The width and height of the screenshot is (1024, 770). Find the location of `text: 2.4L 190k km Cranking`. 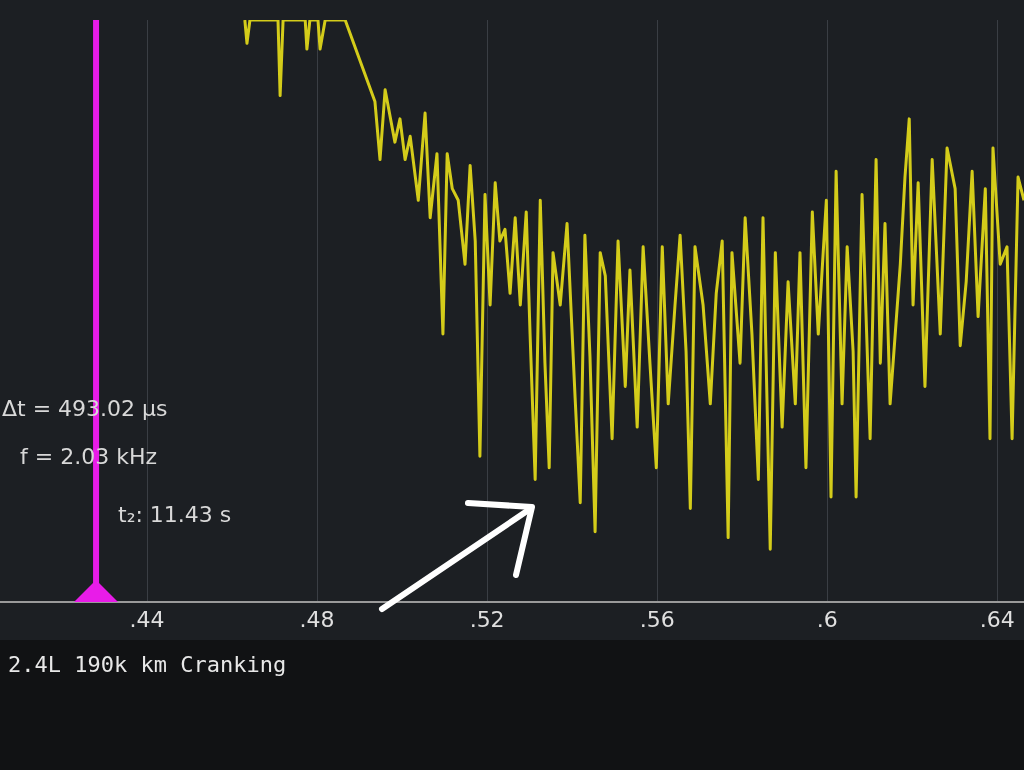

text: 2.4L 190k km Cranking is located at coordinates (147, 664).